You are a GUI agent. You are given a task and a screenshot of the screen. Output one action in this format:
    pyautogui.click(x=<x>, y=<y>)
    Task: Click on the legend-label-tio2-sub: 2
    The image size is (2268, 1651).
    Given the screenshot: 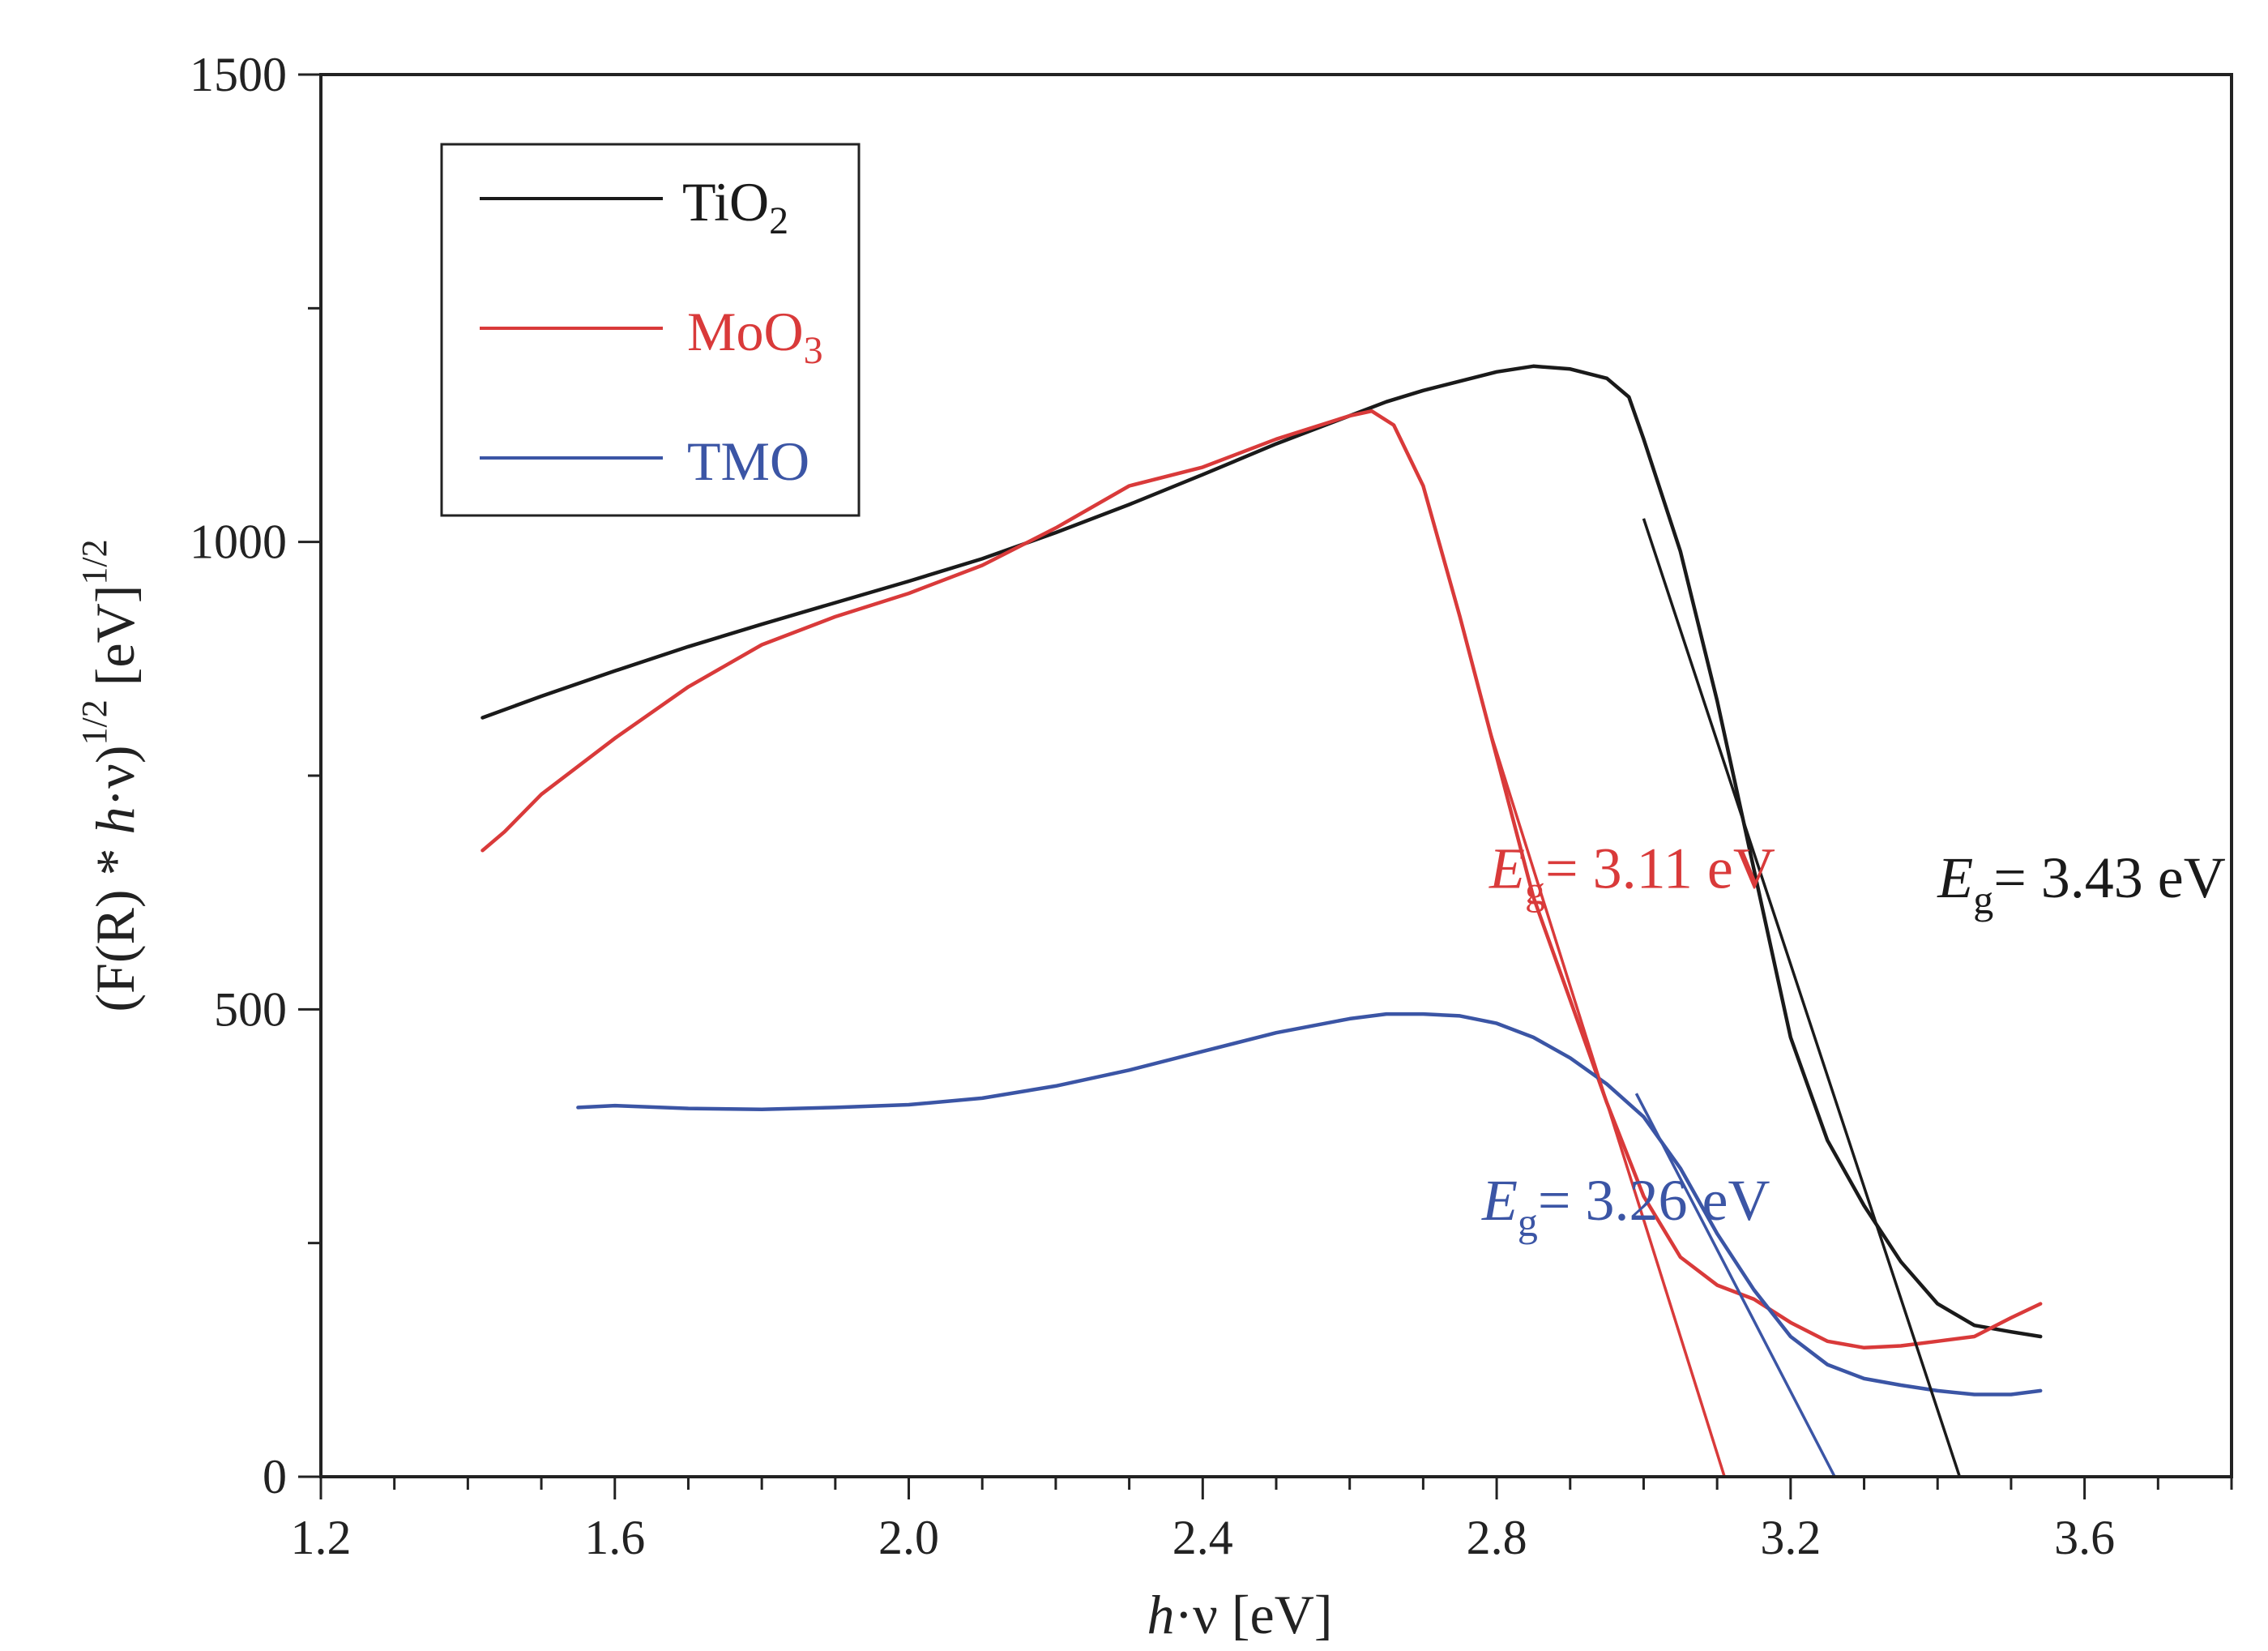 What is the action you would take?
    pyautogui.click(x=779, y=220)
    